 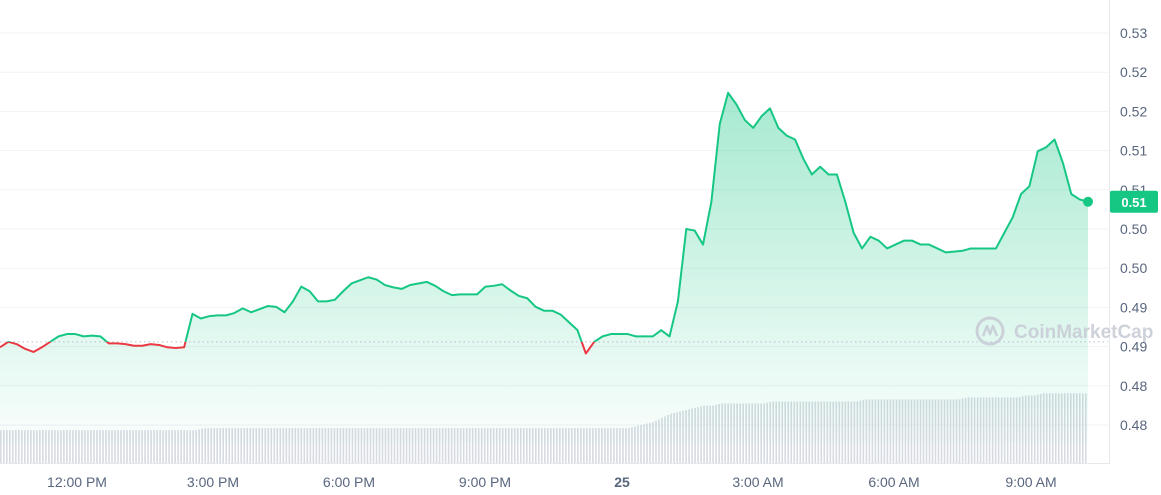 I want to click on coinmarketcap-logo-icon, so click(x=990, y=331).